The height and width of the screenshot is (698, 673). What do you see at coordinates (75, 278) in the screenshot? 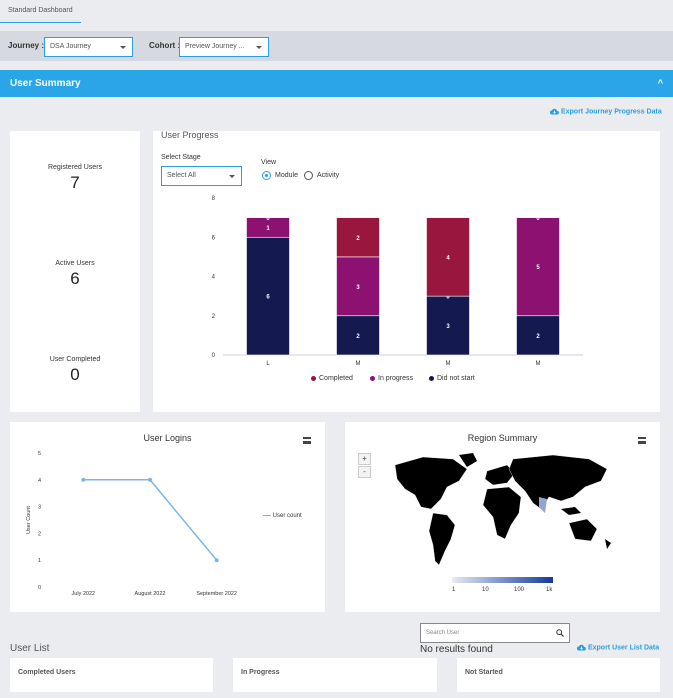
I see `active-users-value: 6` at bounding box center [75, 278].